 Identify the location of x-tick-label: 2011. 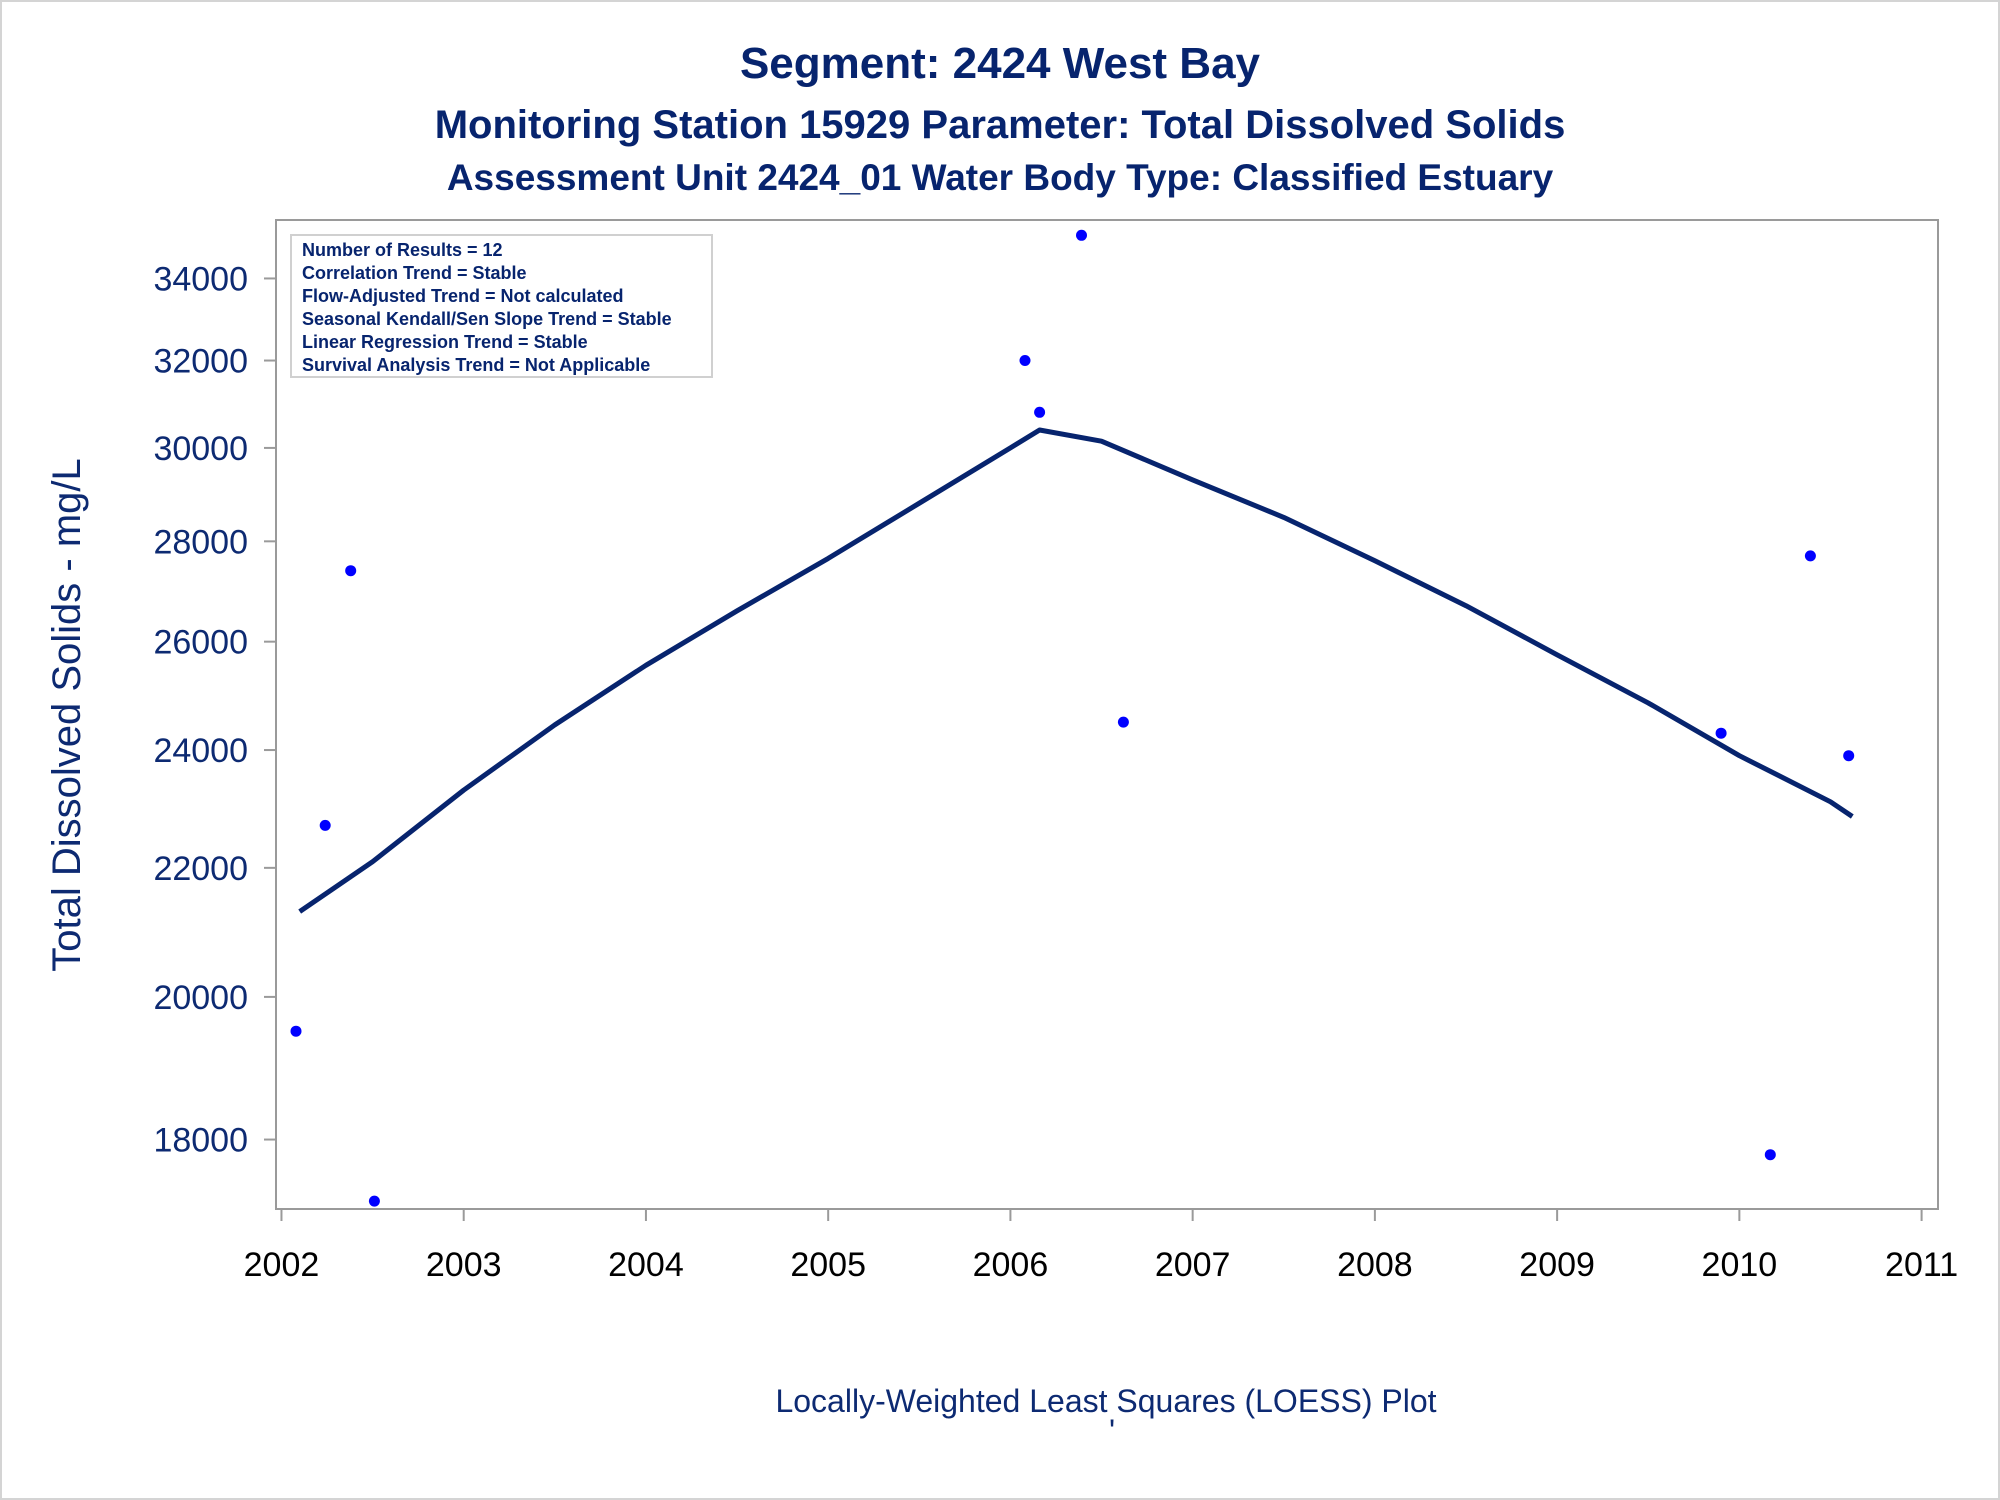
(1921, 1265).